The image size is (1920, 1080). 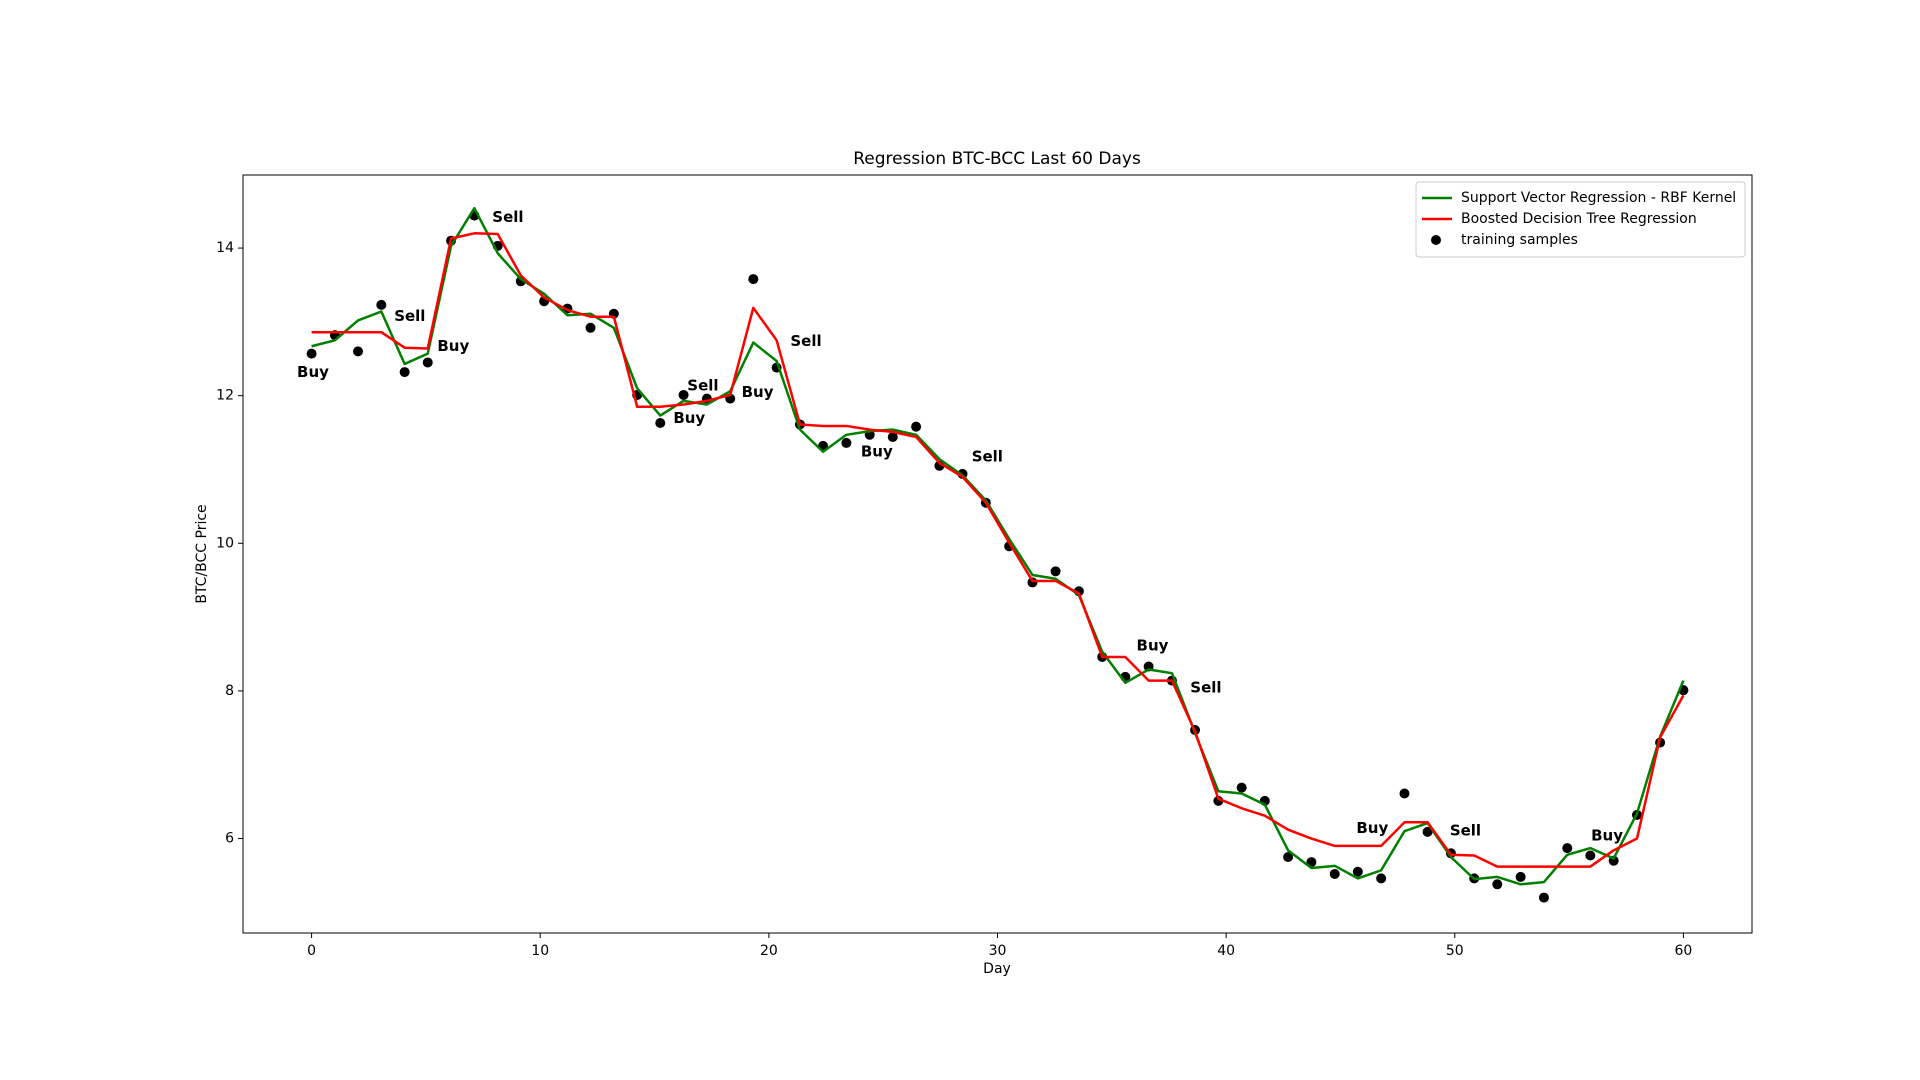 I want to click on legend-label: Boosted Decision Tree Regression, so click(x=1579, y=219).